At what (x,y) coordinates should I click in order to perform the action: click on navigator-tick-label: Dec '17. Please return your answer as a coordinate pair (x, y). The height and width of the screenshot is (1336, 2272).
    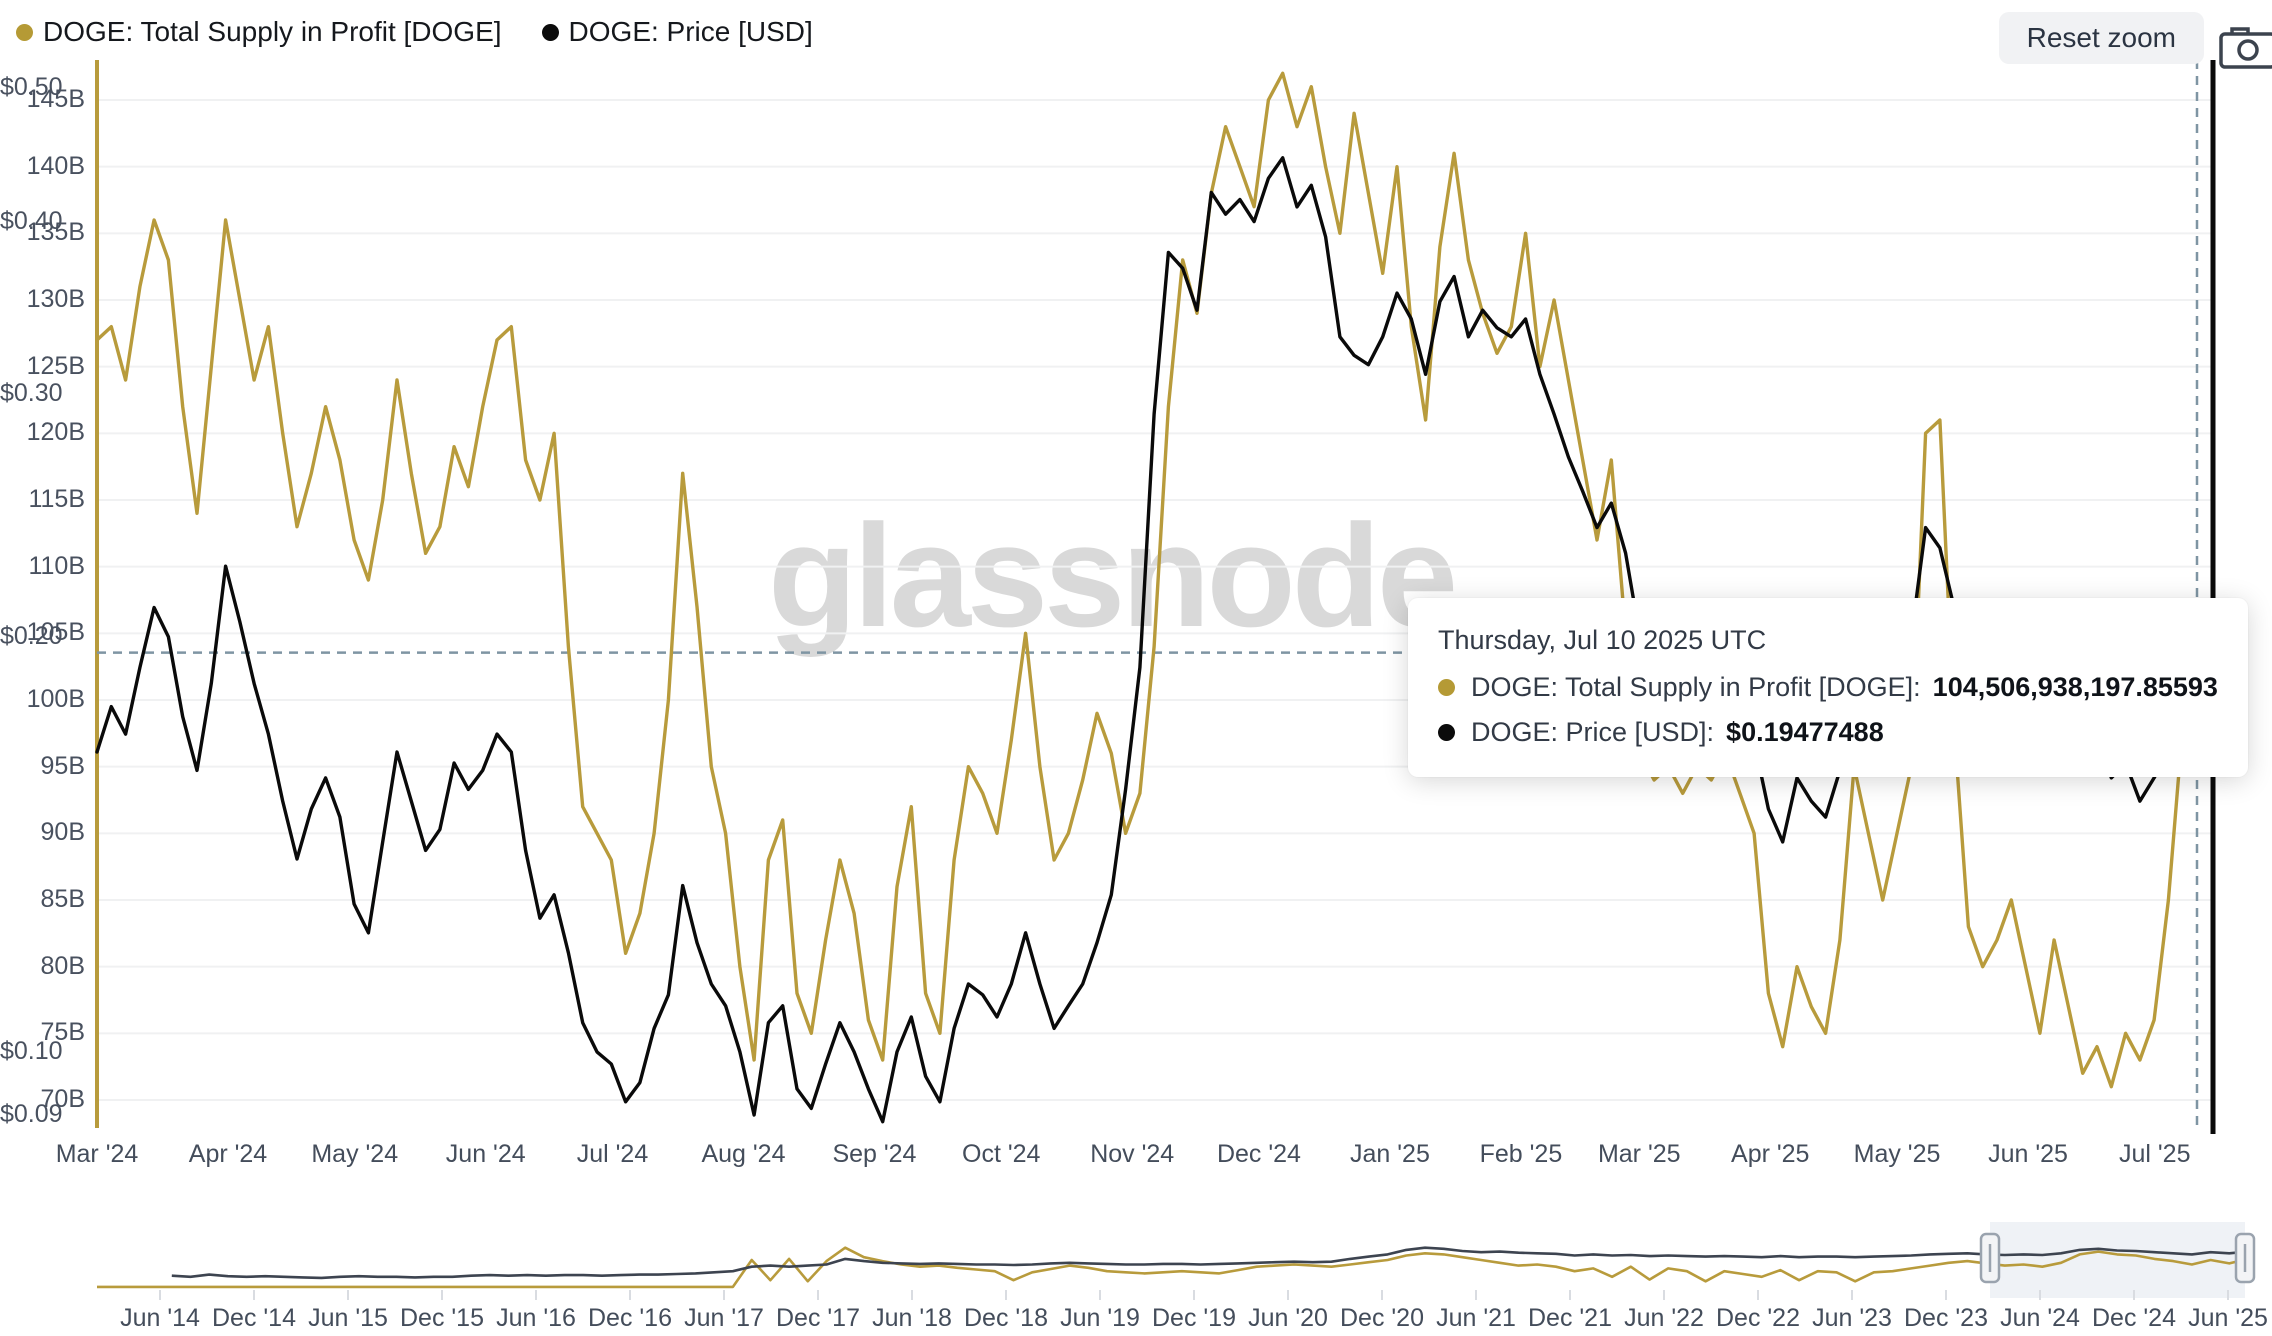
    Looking at the image, I should click on (818, 1318).